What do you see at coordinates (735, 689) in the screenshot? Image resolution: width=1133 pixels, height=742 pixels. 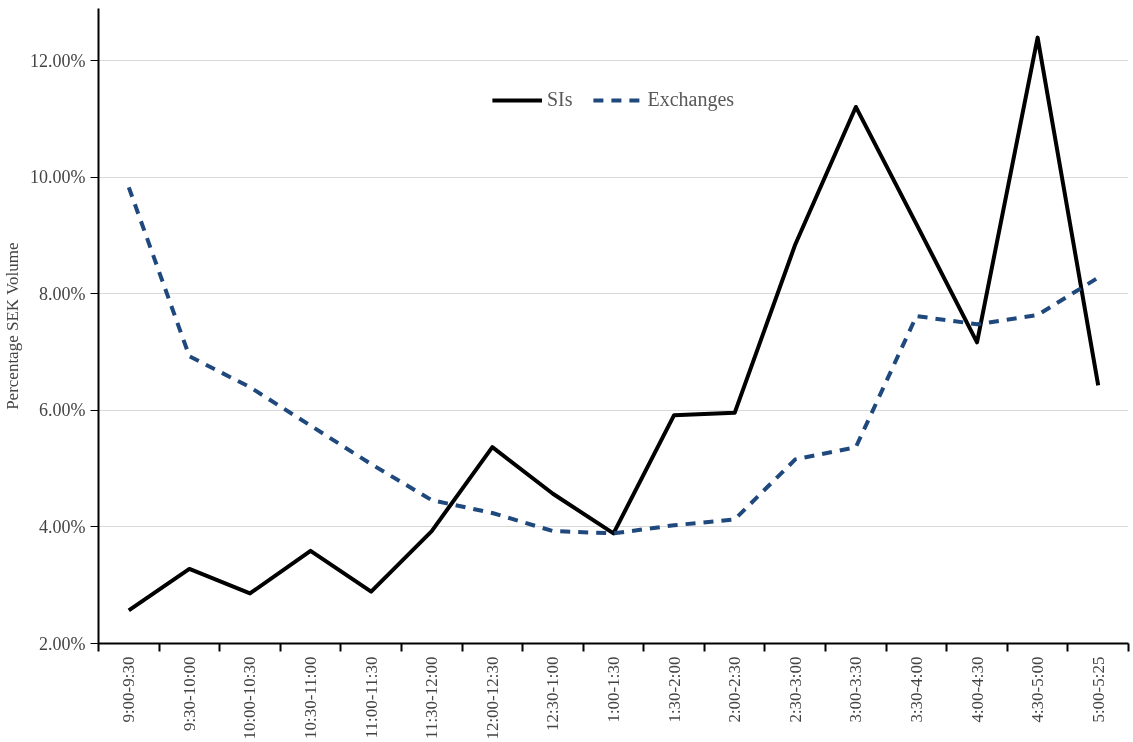 I see `x-tick-label: 2:00-2:30` at bounding box center [735, 689].